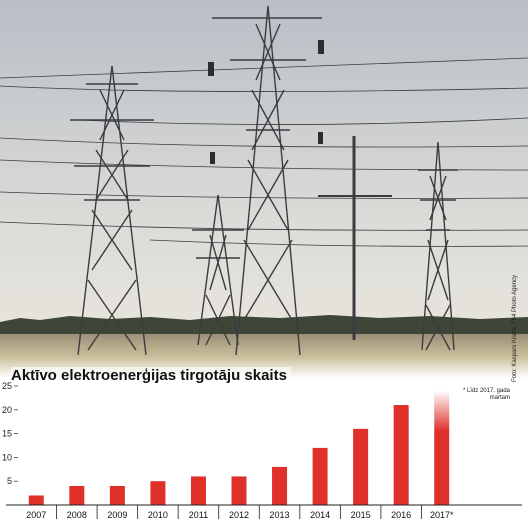  What do you see at coordinates (442, 515) in the screenshot?
I see `x-tick-label: 2017*` at bounding box center [442, 515].